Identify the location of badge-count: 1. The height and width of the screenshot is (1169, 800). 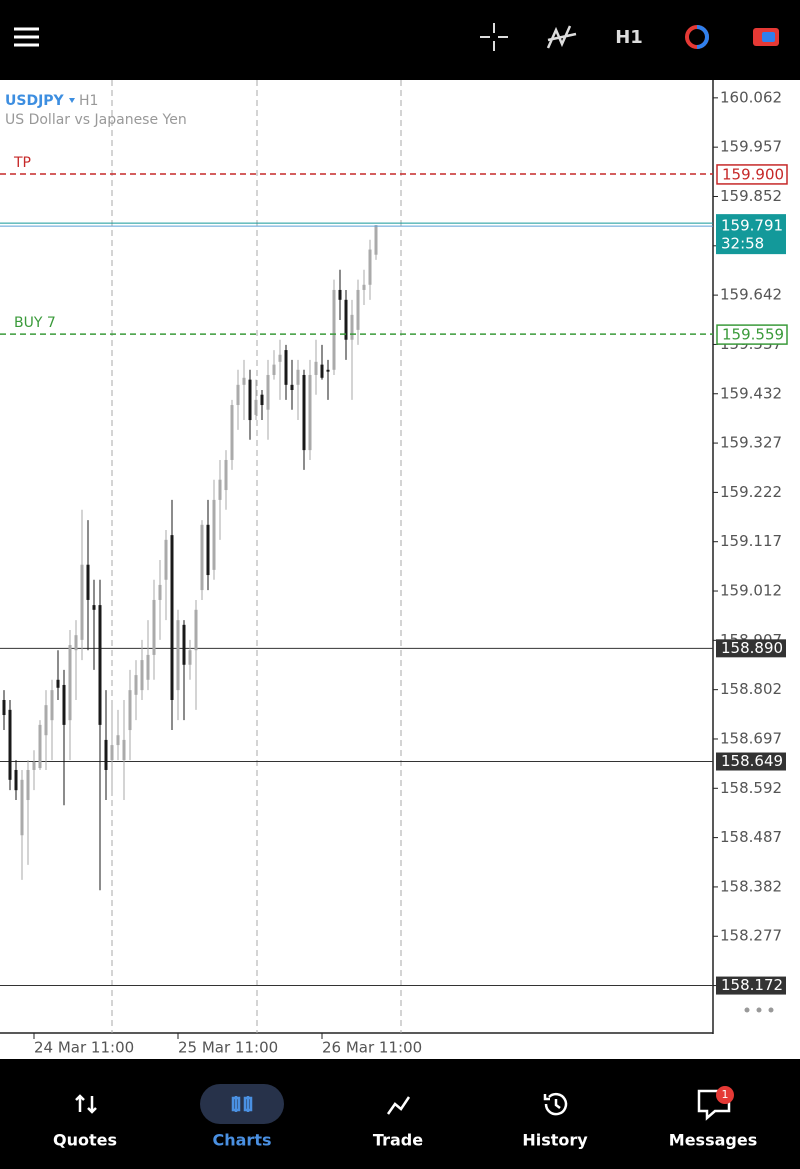
(725, 1094).